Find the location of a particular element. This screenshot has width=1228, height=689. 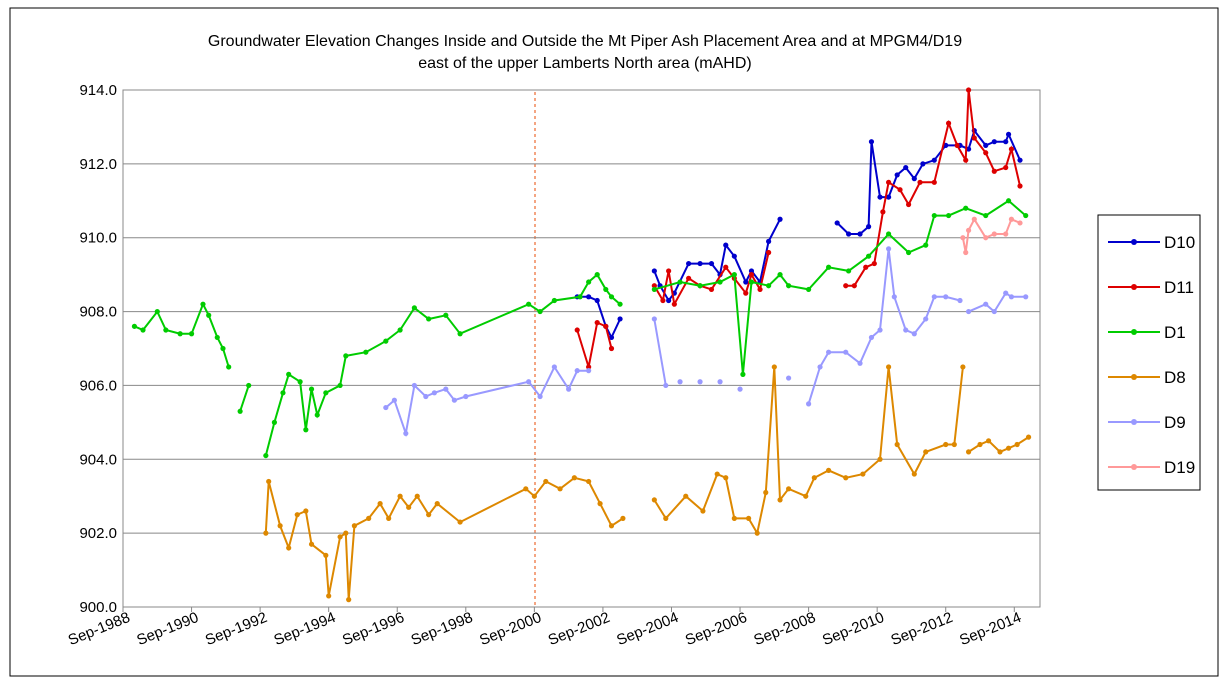

legend-label: D11 is located at coordinates (1179, 287).